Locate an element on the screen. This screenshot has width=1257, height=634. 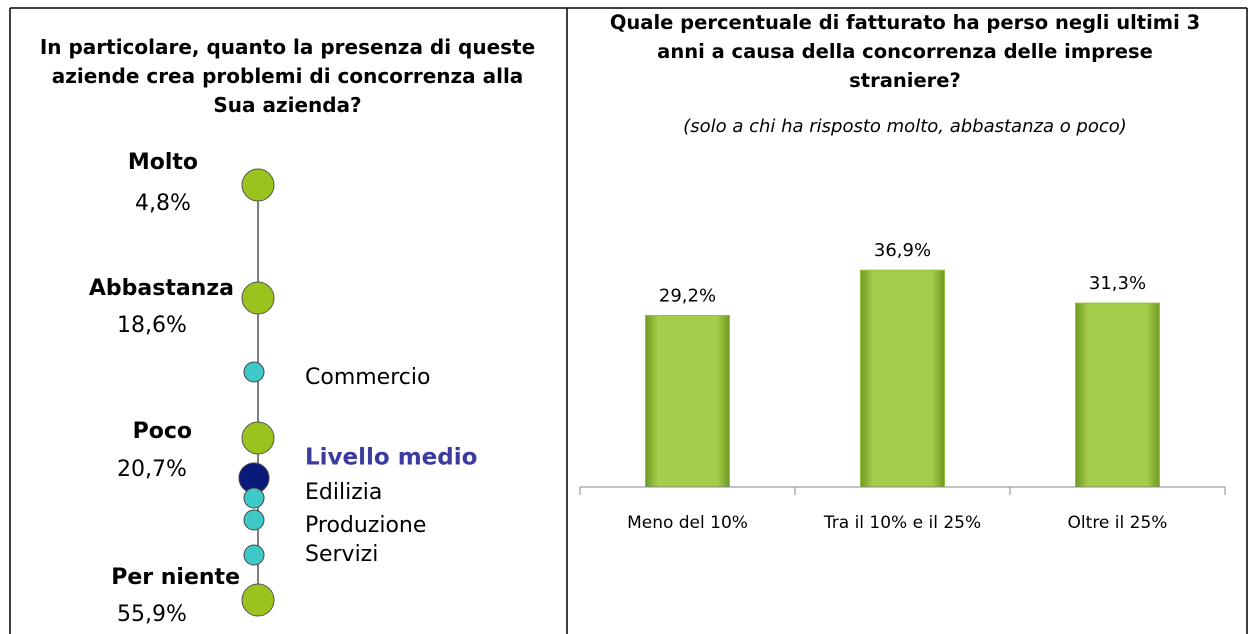
value-label: 29,2% is located at coordinates (687, 295).